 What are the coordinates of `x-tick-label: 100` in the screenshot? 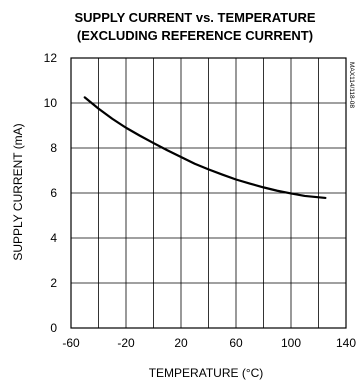 It's located at (291, 343).